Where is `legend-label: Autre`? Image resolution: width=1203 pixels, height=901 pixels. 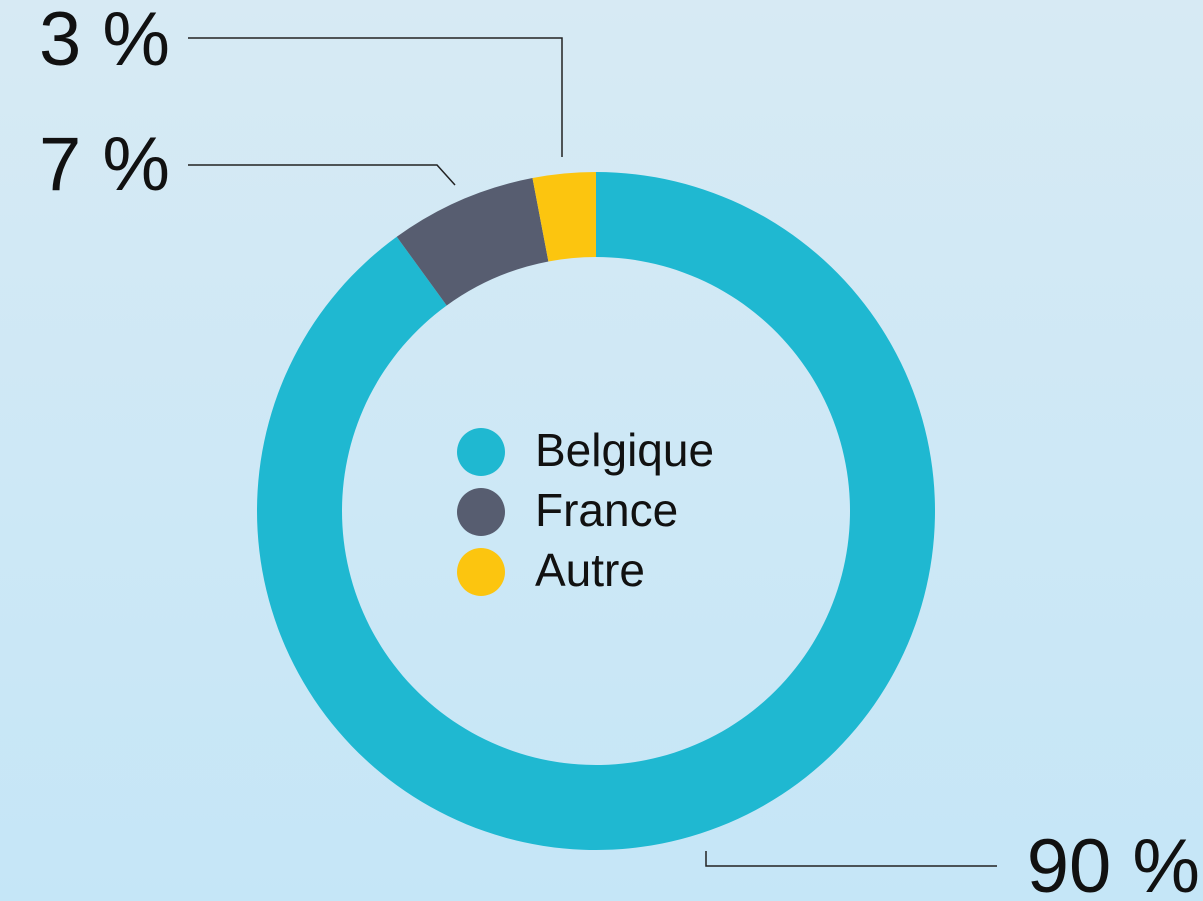 legend-label: Autre is located at coordinates (590, 570).